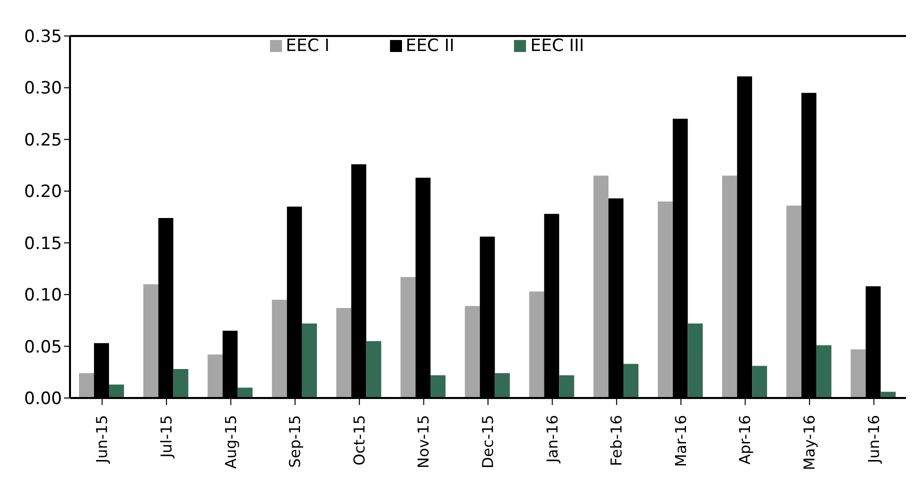 Image resolution: width=918 pixels, height=484 pixels. What do you see at coordinates (295, 441) in the screenshot?
I see `x-tick-label: Sep-15` at bounding box center [295, 441].